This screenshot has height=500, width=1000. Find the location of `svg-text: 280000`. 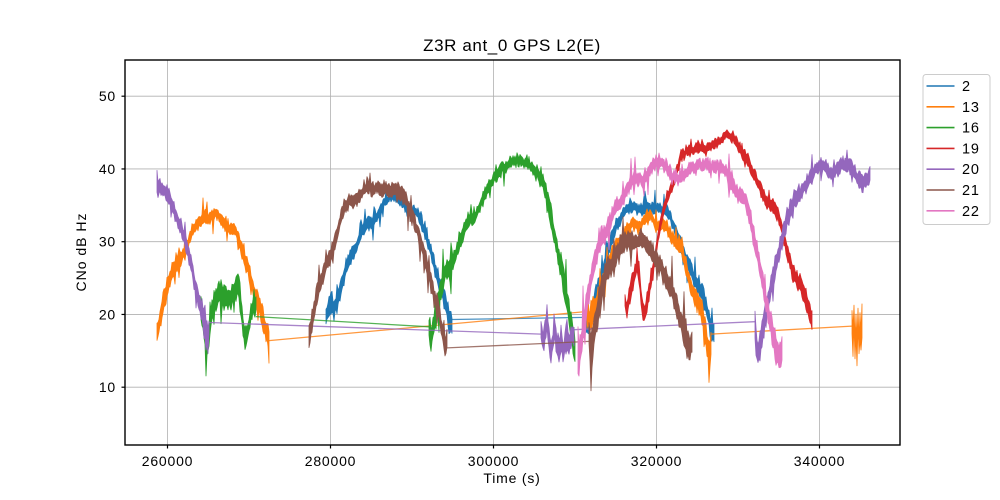

svg-text: 280000 is located at coordinates (331, 461).